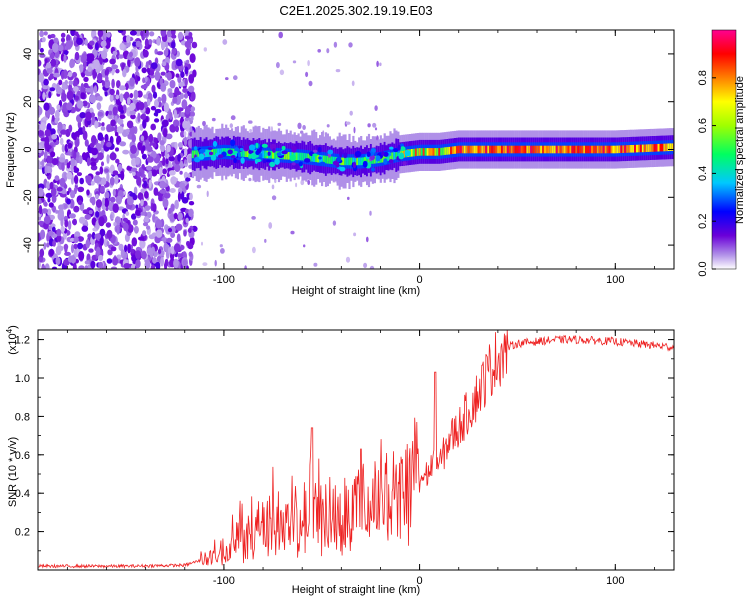 Image resolution: width=750 pixels, height=600 pixels. Describe the element at coordinates (703, 125) in the screenshot. I see `colorbar-tick-label: 0.6` at that location.